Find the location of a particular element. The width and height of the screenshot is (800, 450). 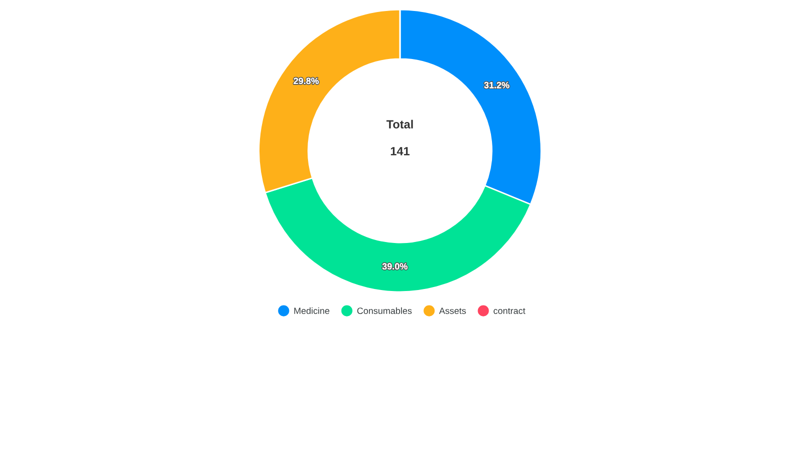

legend-label: contract is located at coordinates (510, 311).